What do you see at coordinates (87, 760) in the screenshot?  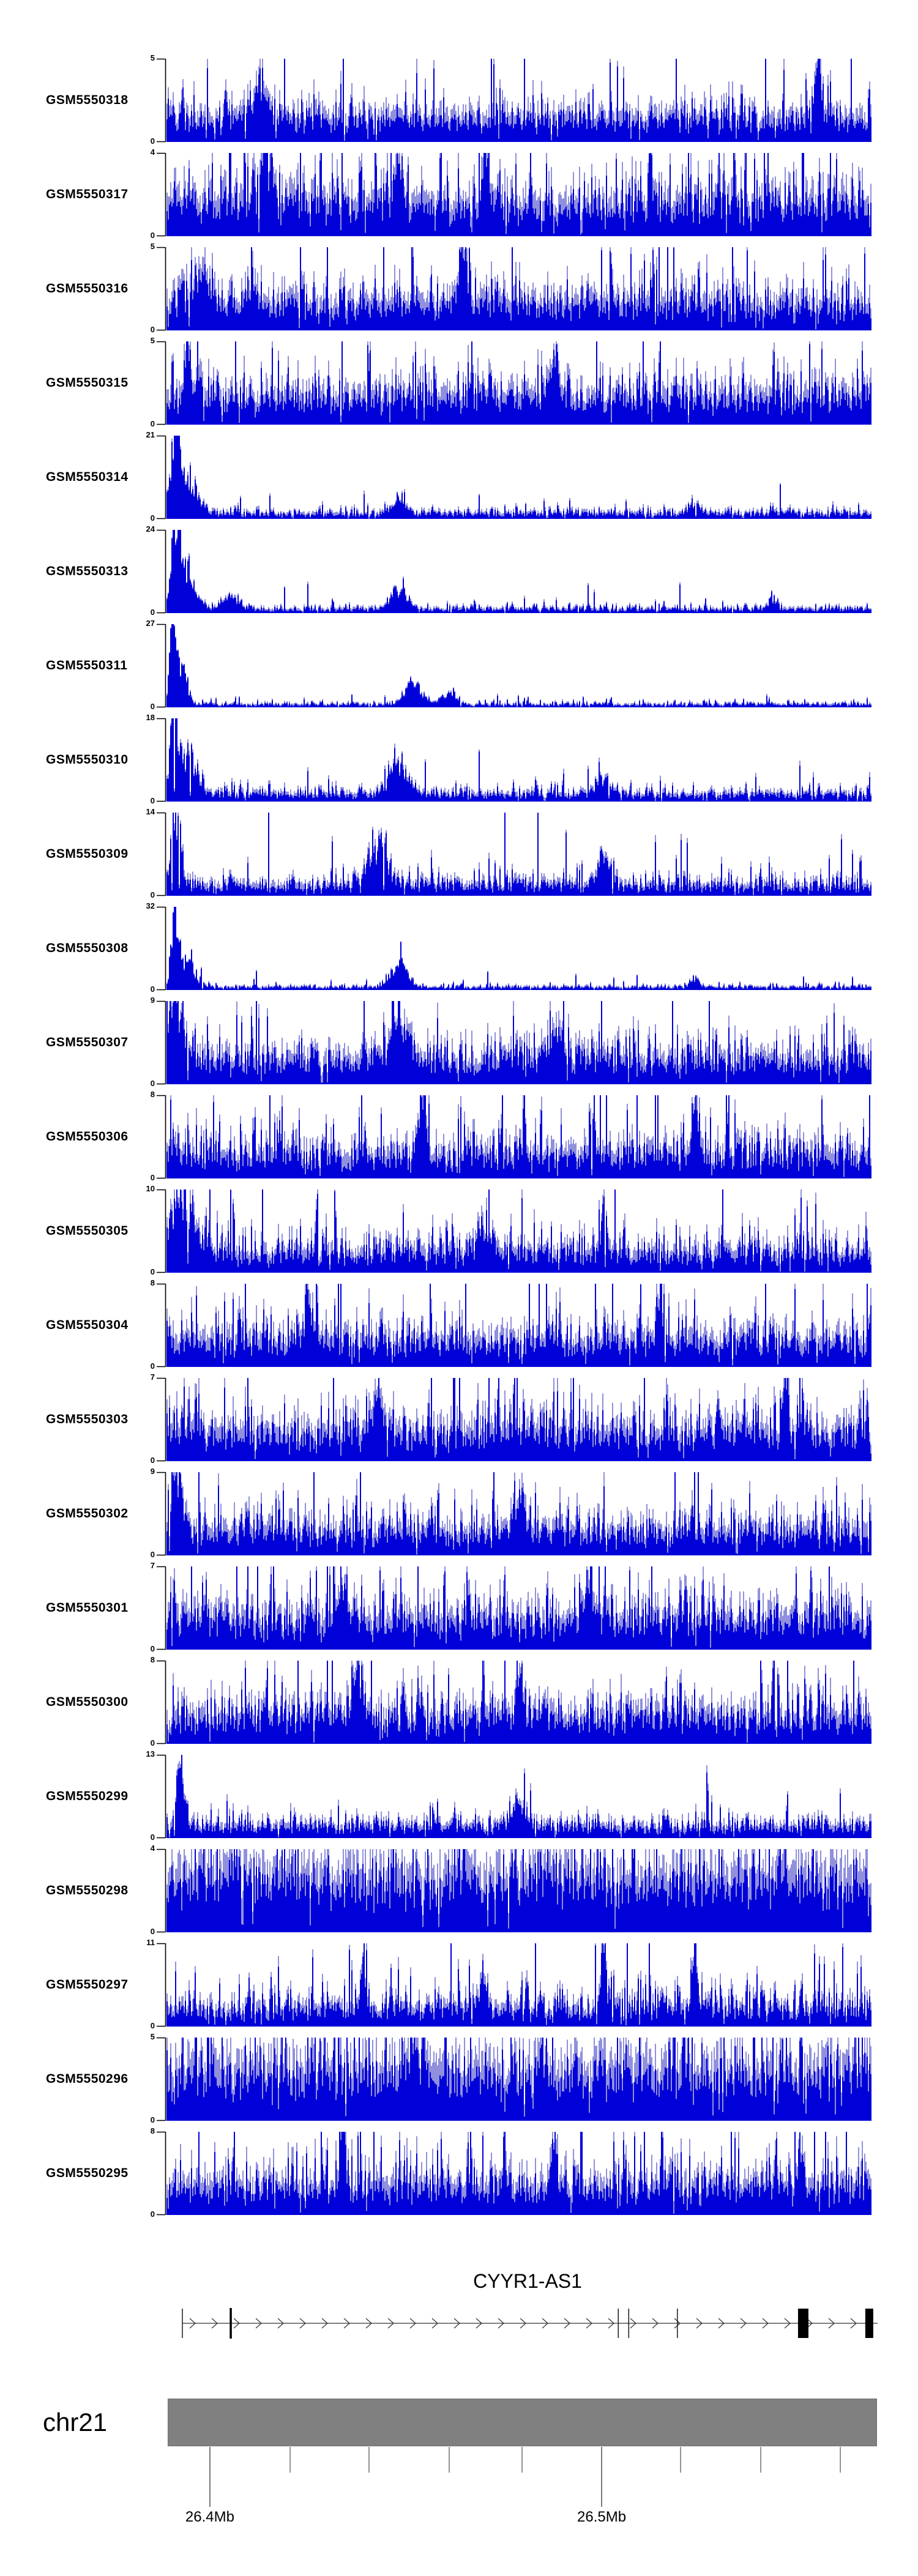 I see `track-label: GSM5550310` at bounding box center [87, 760].